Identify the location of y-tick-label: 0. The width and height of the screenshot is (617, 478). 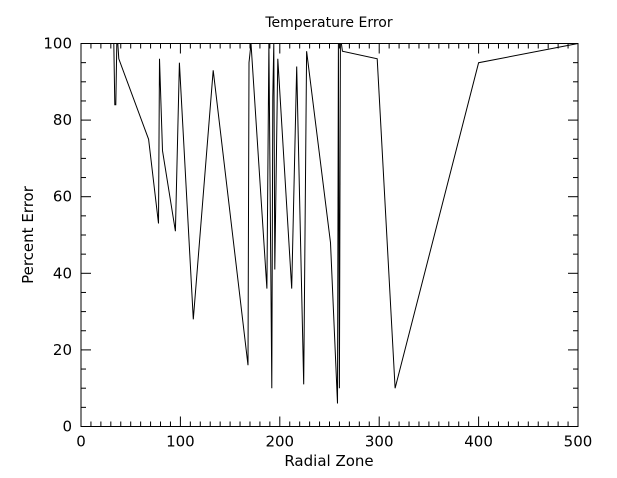
(67, 427).